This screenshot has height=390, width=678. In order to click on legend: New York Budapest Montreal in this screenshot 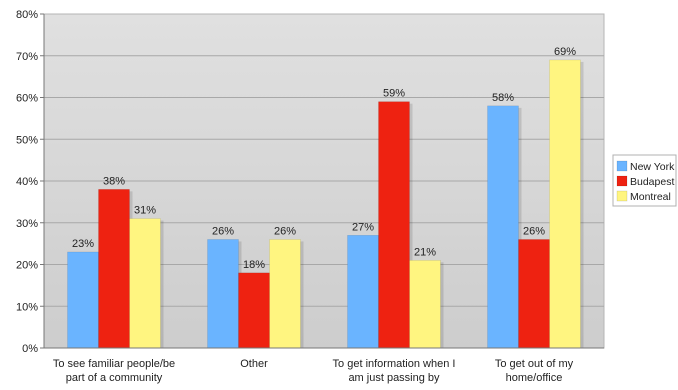, I will do `click(644, 180)`.